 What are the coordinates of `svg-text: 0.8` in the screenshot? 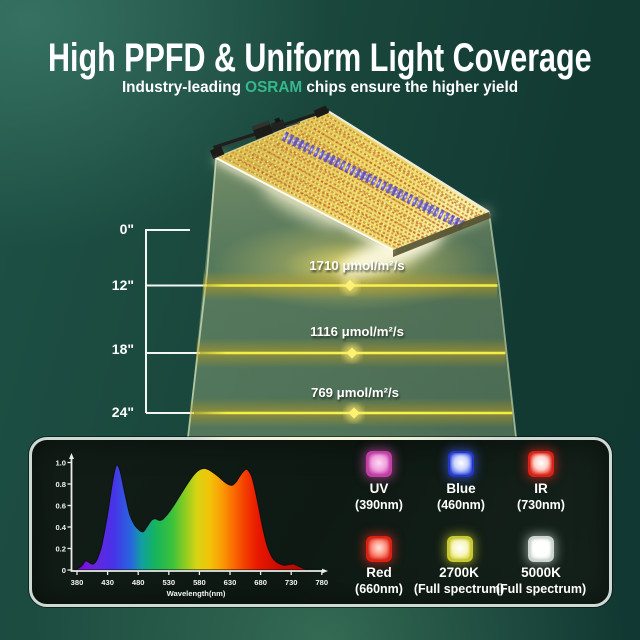 It's located at (60, 484).